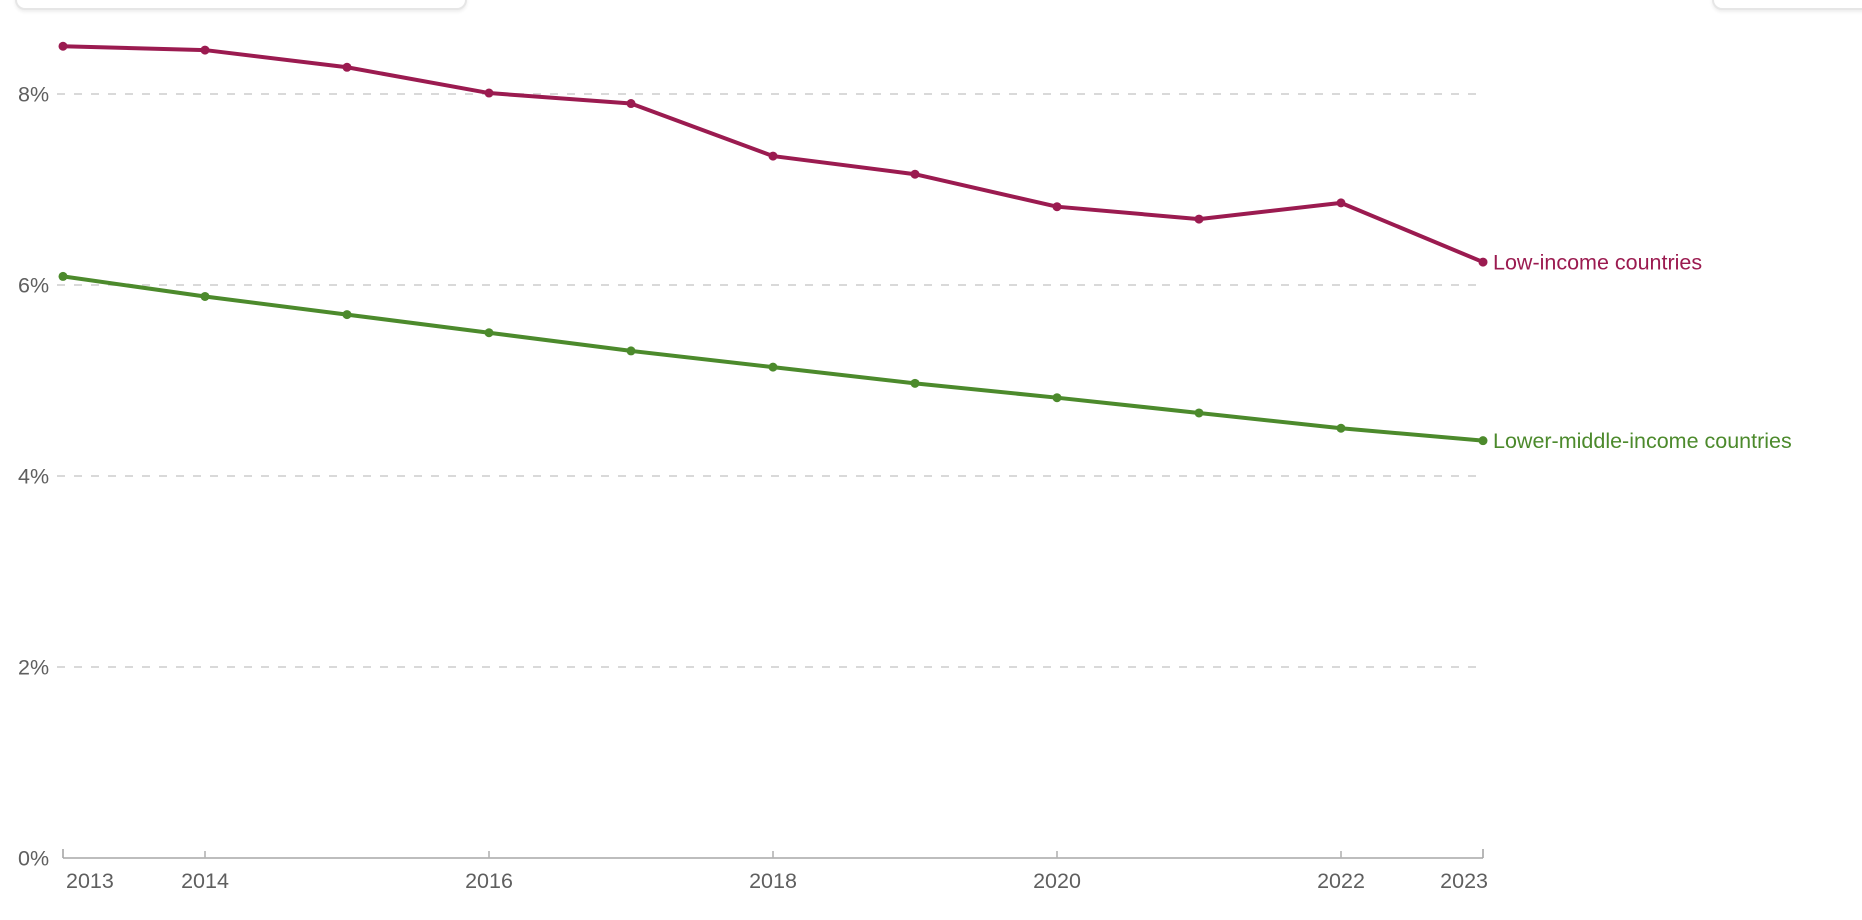 This screenshot has width=1862, height=920. I want to click on x-axis-tick-label-2016: 2016, so click(489, 881).